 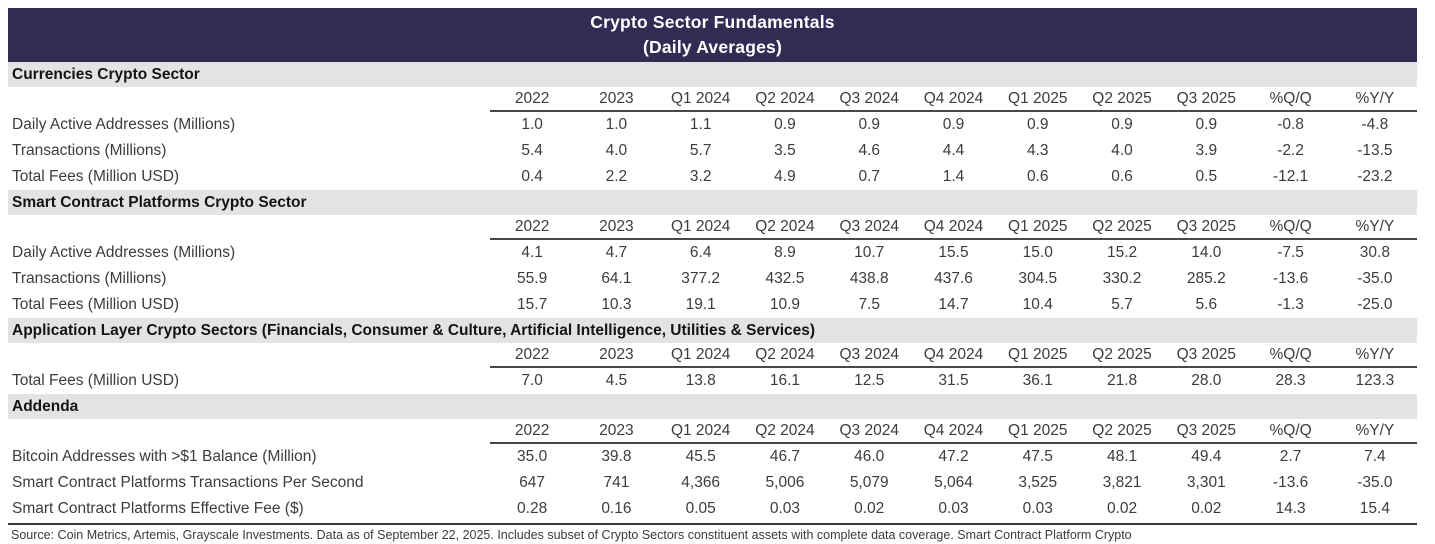 I want to click on data-cell: 7.5, so click(x=869, y=304).